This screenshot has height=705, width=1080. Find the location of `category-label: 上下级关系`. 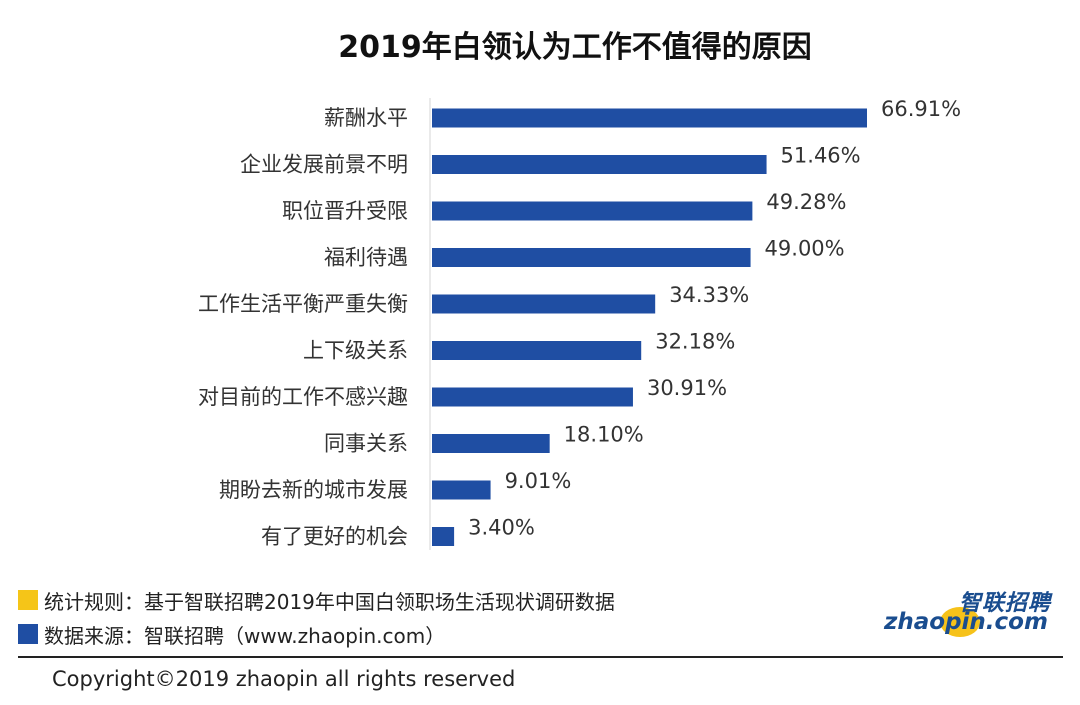

category-label: 上下级关系 is located at coordinates (355, 351).